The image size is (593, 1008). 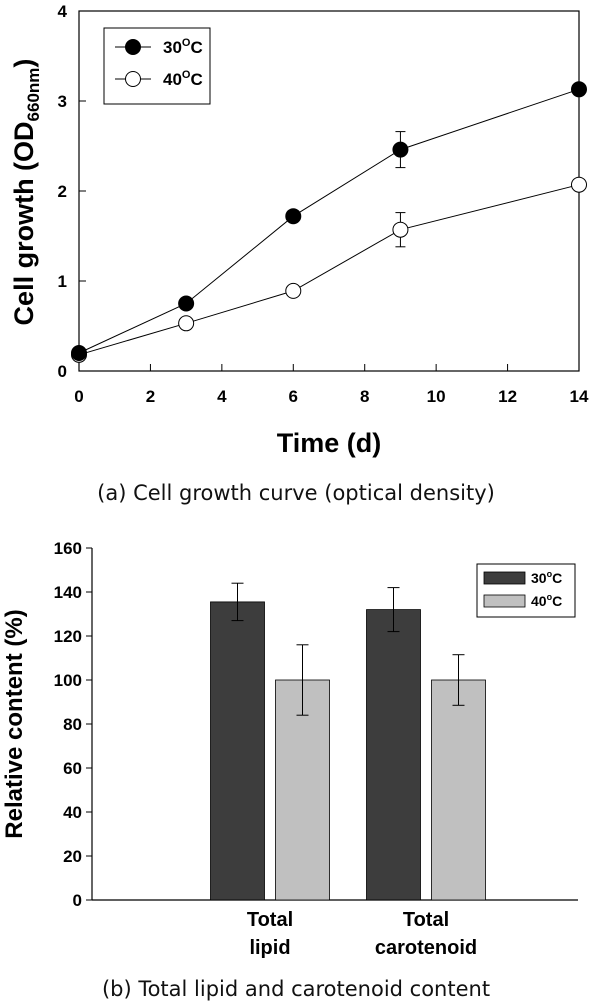 What do you see at coordinates (296, 493) in the screenshot?
I see `chart-a-caption: (a) Cell growth curve (optical density)` at bounding box center [296, 493].